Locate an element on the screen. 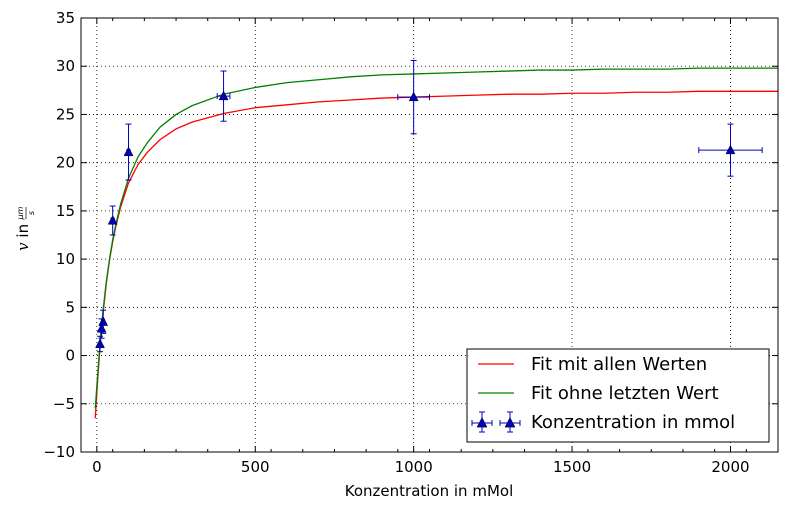  y-tick-label: 0 is located at coordinates (70, 356).